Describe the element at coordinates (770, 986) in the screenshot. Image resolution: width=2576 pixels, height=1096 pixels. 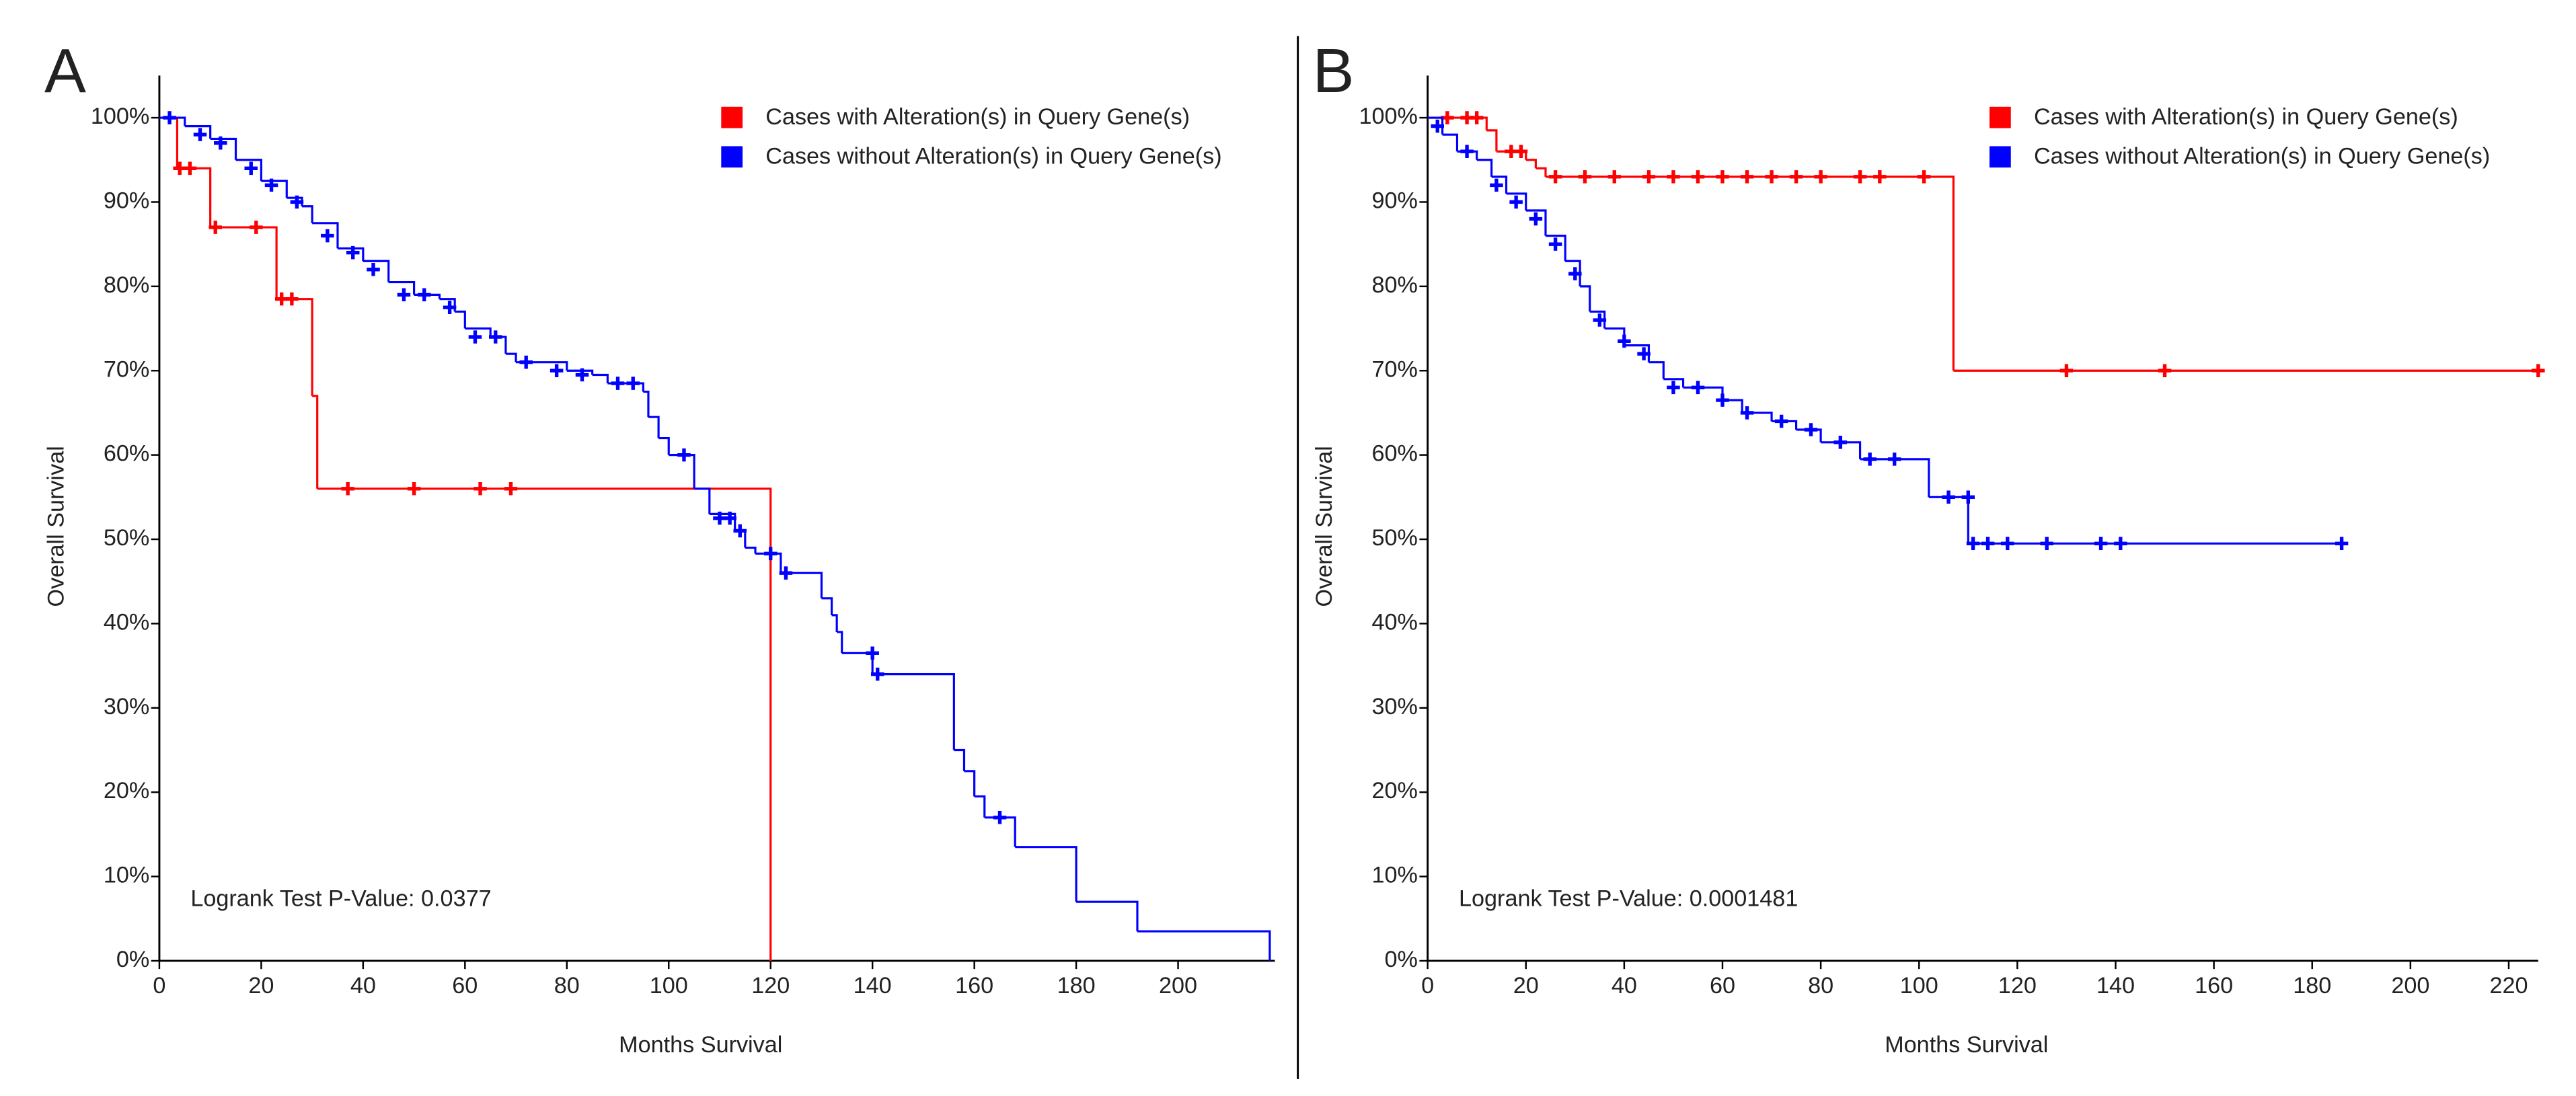
I see `x-tick-label: 120` at that location.